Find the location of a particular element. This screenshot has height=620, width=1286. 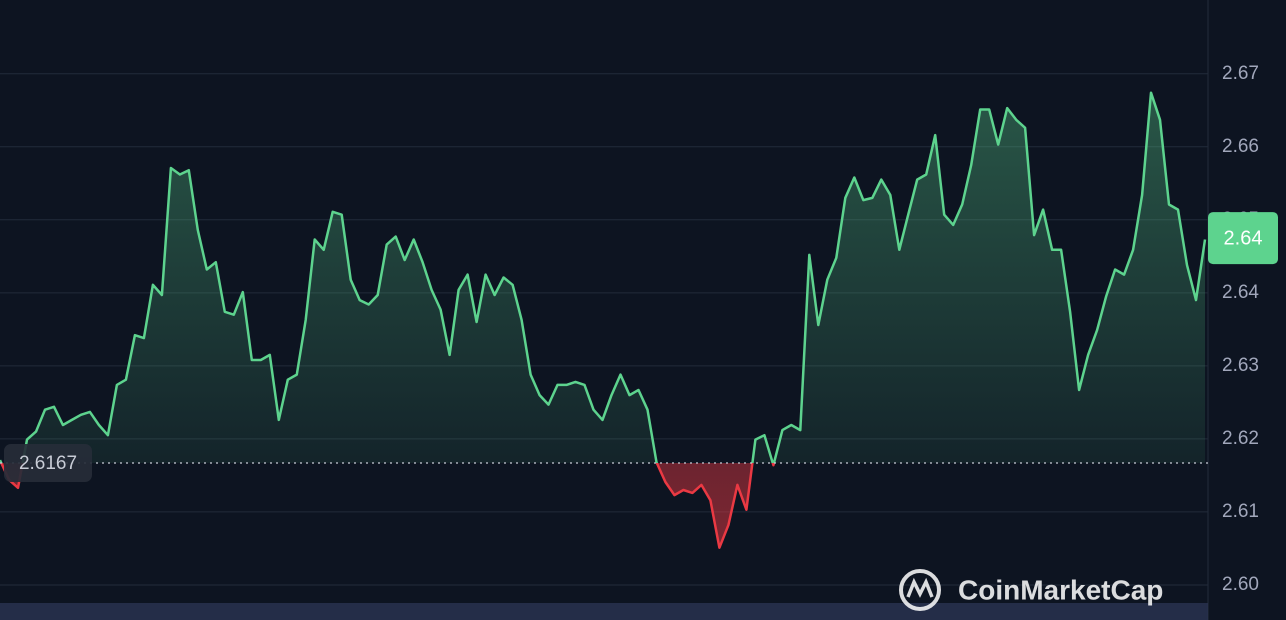

y-tick-label: 2.63 is located at coordinates (1240, 365).